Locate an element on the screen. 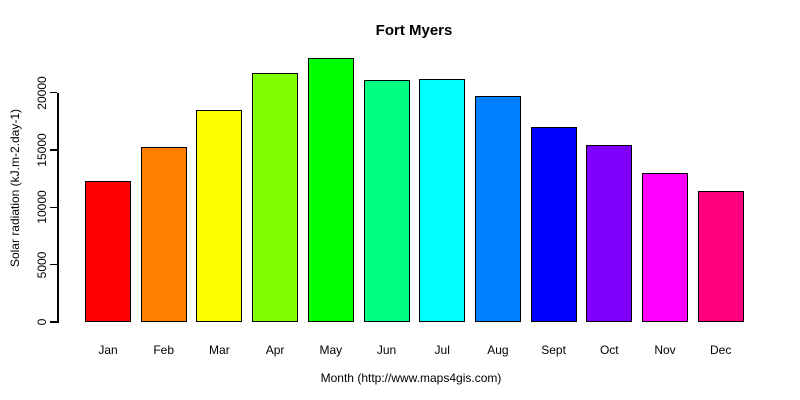 The image size is (800, 400). x-axis-label-oct: Oct is located at coordinates (609, 350).